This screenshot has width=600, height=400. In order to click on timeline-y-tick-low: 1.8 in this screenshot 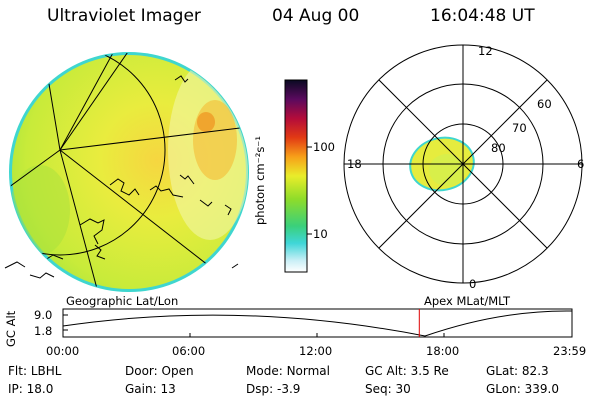, I will do `click(43, 331)`.